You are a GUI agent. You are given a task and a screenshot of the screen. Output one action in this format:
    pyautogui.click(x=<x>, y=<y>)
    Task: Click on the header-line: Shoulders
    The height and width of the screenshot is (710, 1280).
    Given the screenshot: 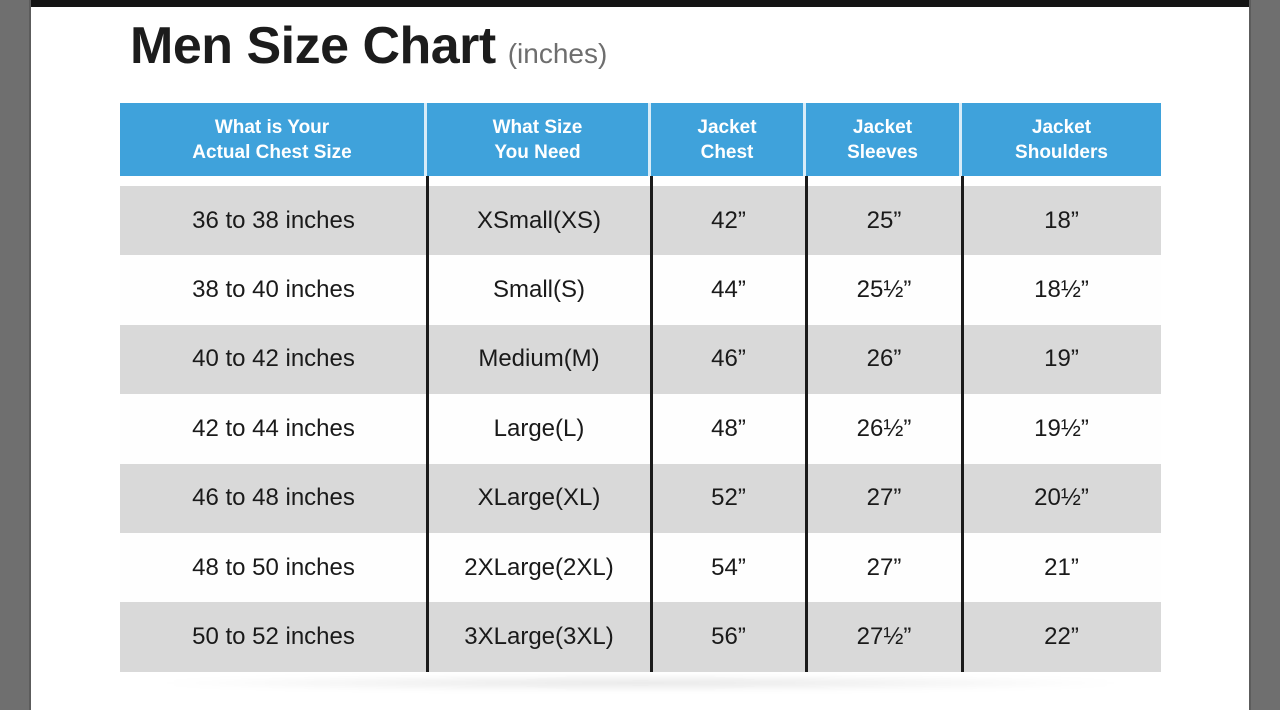 What is the action you would take?
    pyautogui.click(x=1061, y=152)
    